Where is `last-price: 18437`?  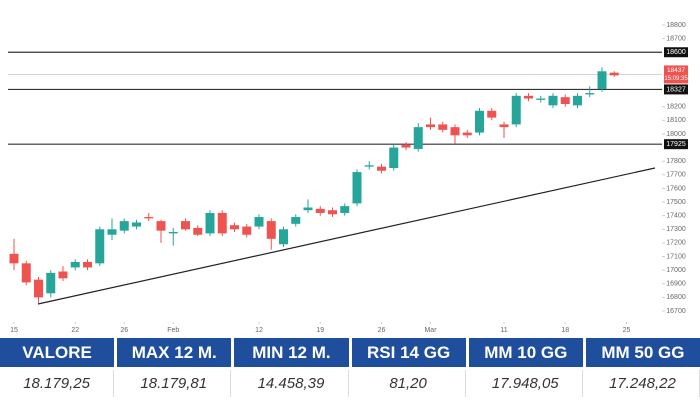
last-price: 18437 is located at coordinates (676, 70).